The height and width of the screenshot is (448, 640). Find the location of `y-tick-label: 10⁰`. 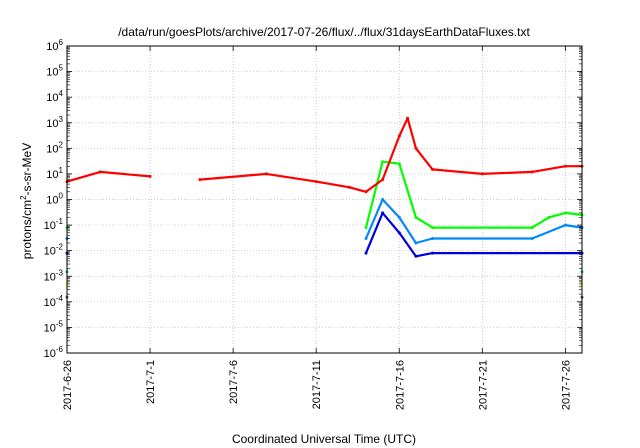

y-tick-label: 10⁰ is located at coordinates (54, 199).